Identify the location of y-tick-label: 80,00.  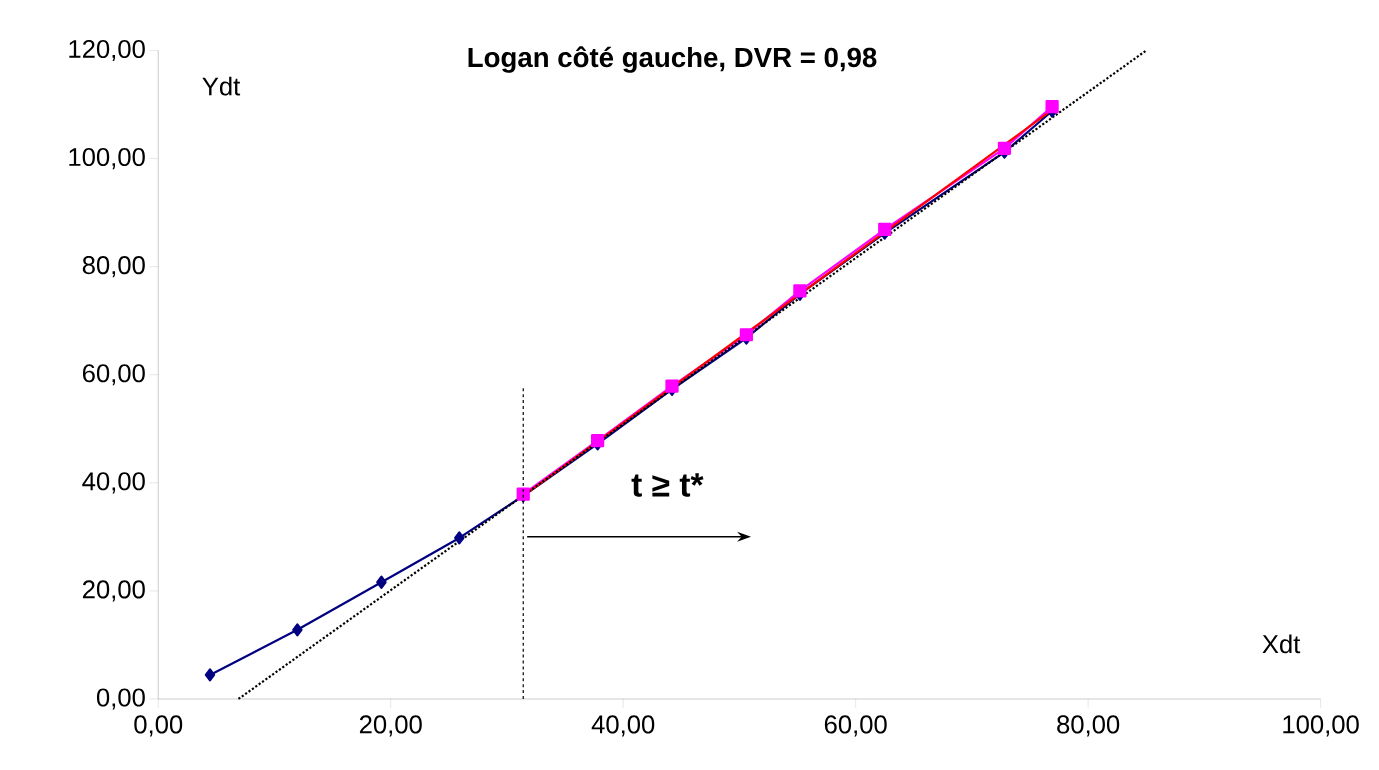
(113, 266).